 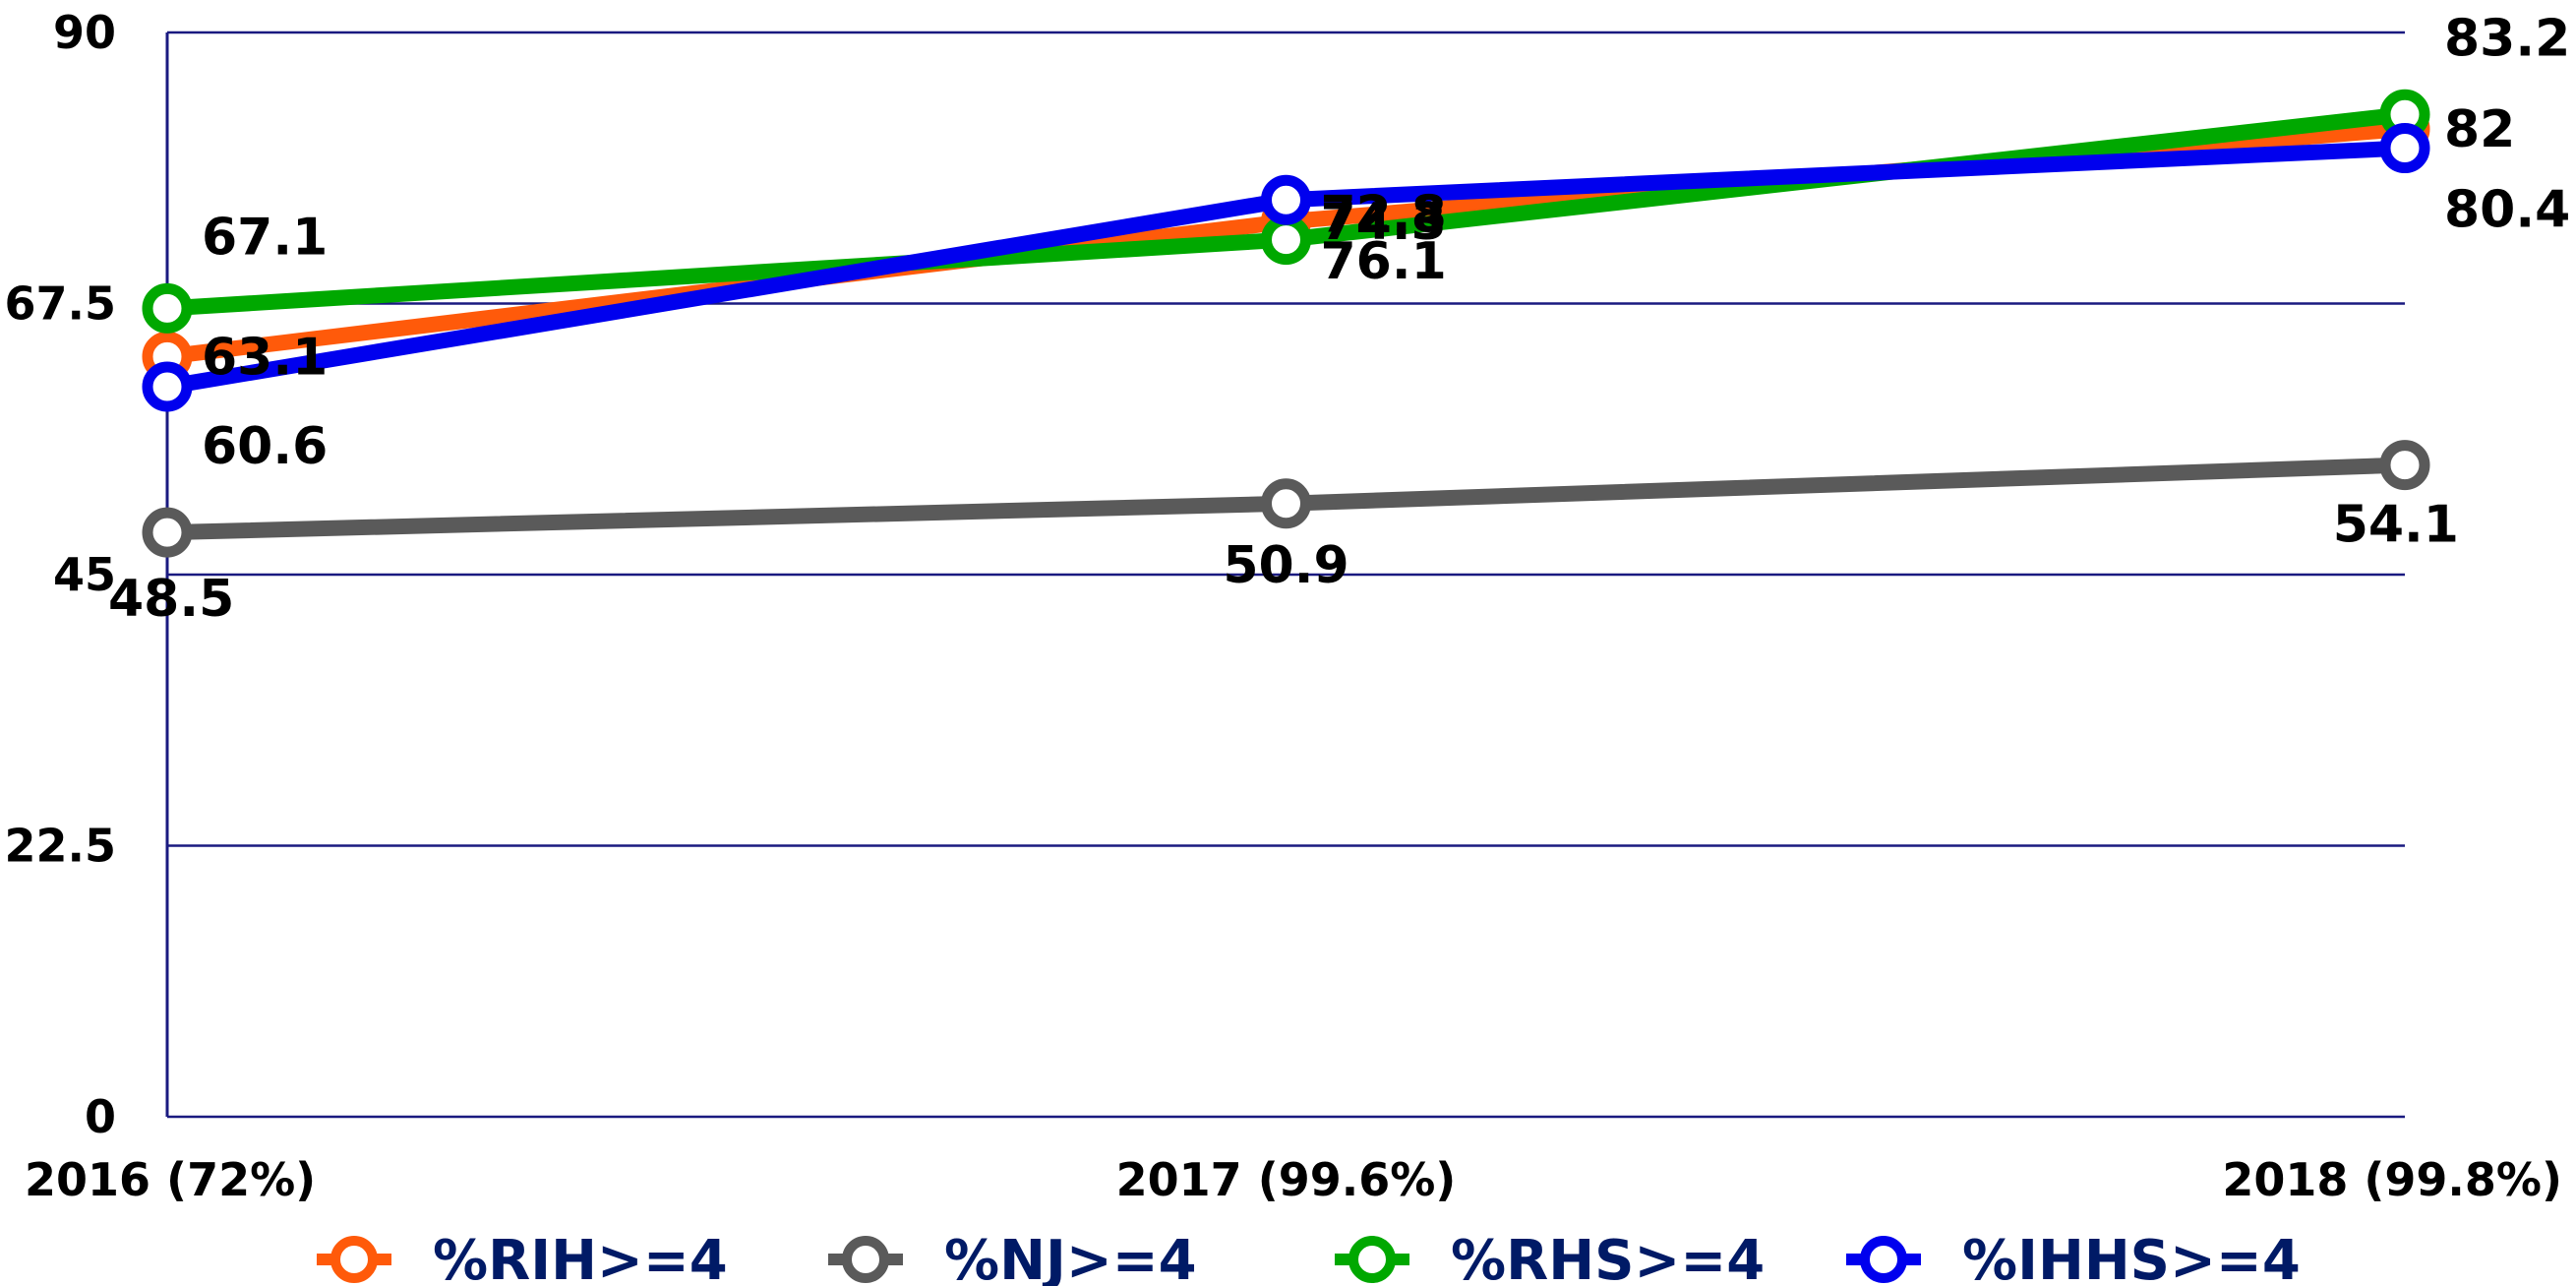 What do you see at coordinates (2507, 38) in the screenshot?
I see `data-label: 83.2` at bounding box center [2507, 38].